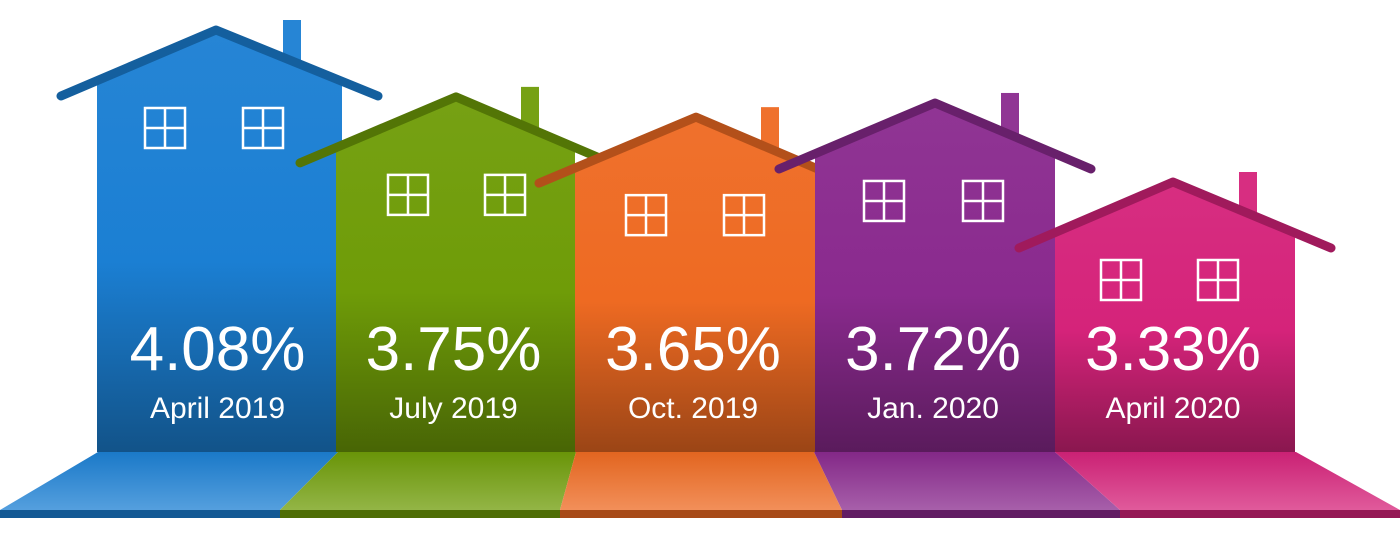 This screenshot has width=1400, height=535. What do you see at coordinates (933, 349) in the screenshot?
I see `value-label: 3.72%` at bounding box center [933, 349].